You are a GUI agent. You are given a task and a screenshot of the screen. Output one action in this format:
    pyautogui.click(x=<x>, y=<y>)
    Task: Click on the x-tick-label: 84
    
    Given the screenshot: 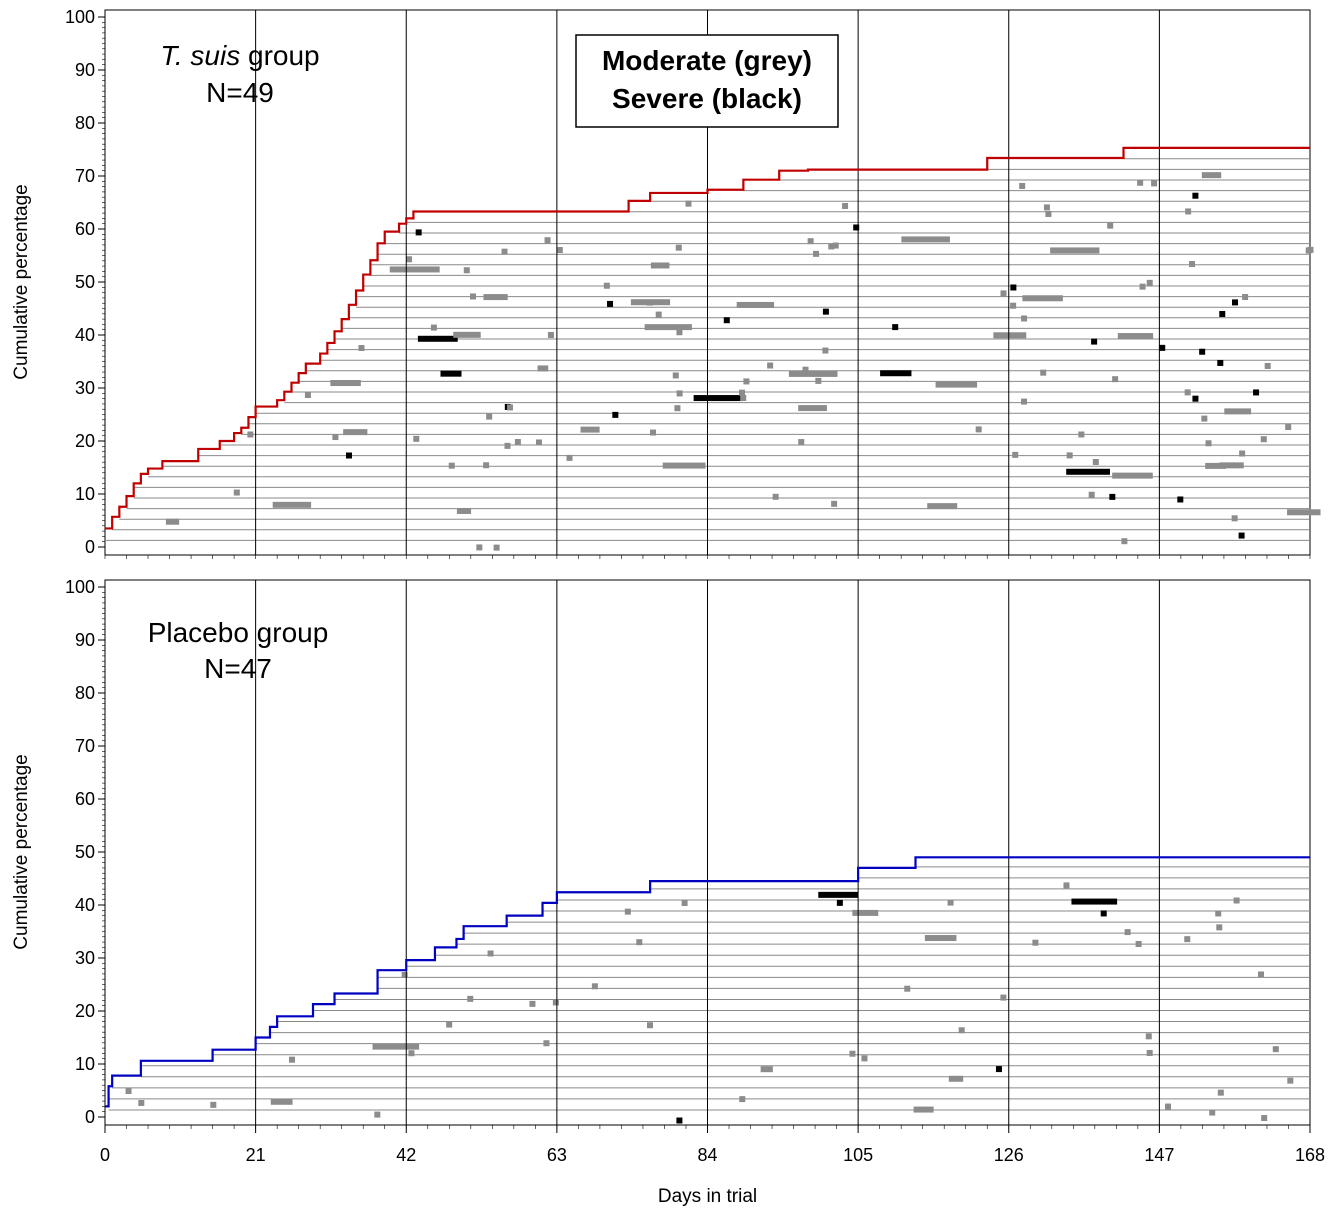 What is the action you would take?
    pyautogui.click(x=707, y=1155)
    